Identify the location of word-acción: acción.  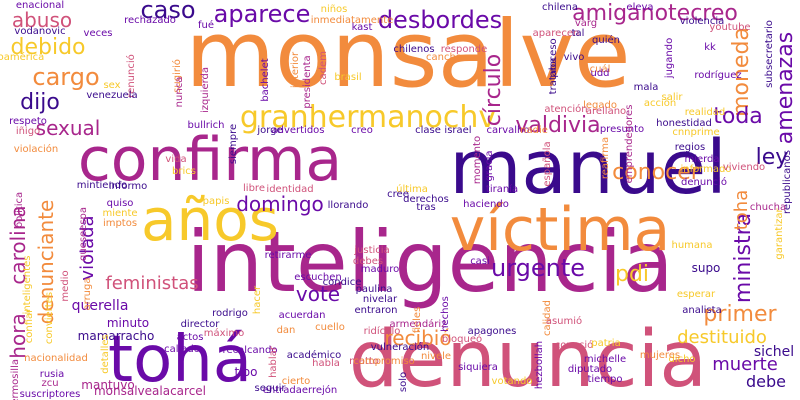
(660, 103).